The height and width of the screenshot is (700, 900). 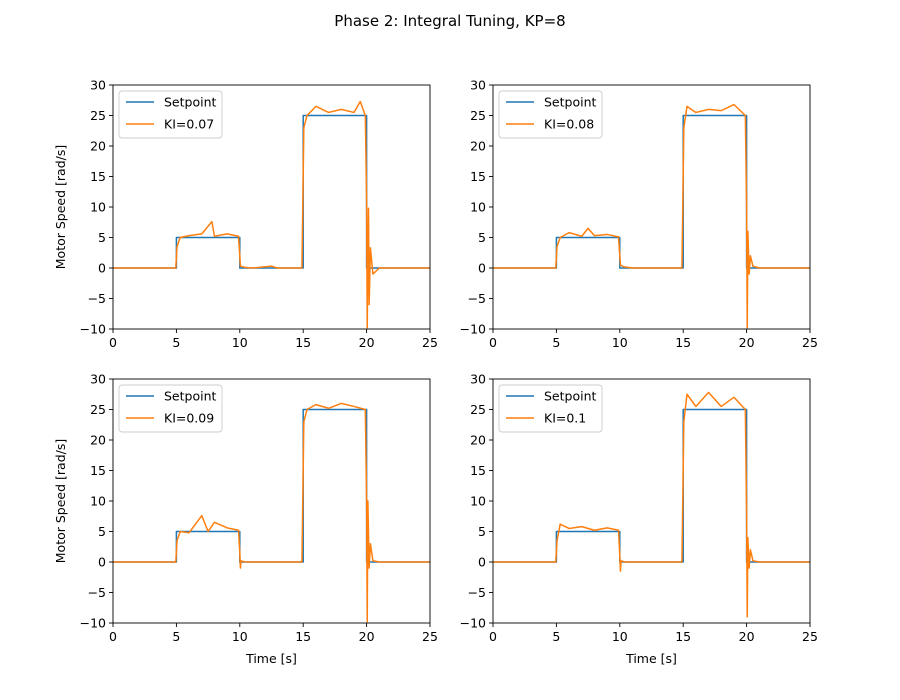 What do you see at coordinates (170, 408) in the screenshot?
I see `legend: Setpoint KI=0.09` at bounding box center [170, 408].